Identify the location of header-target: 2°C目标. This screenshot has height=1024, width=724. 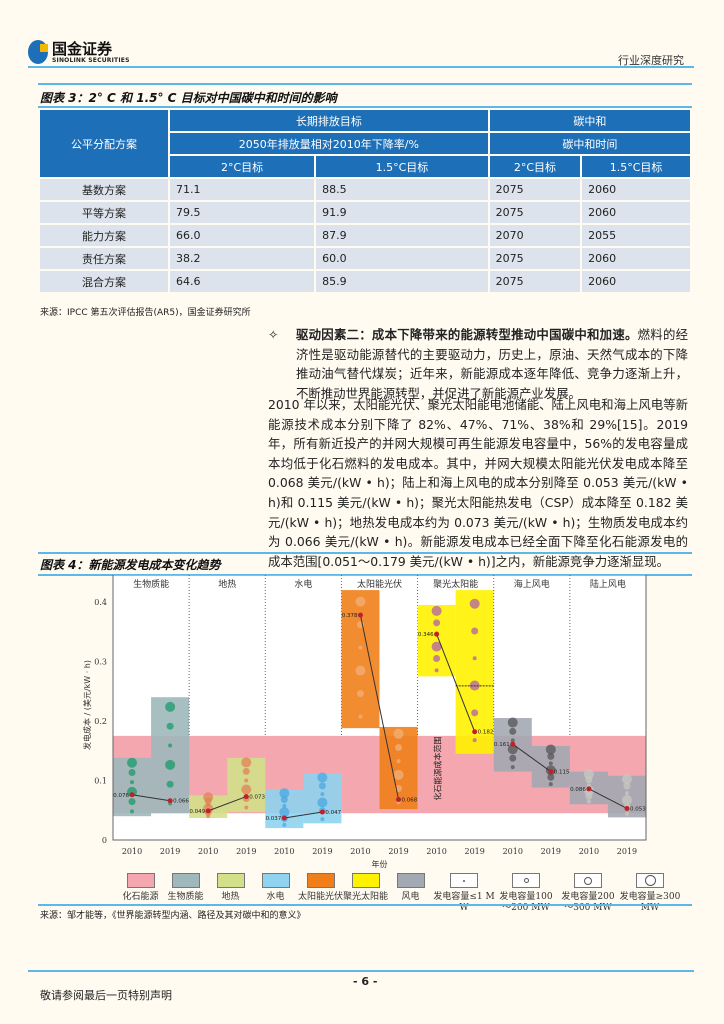
(242, 166).